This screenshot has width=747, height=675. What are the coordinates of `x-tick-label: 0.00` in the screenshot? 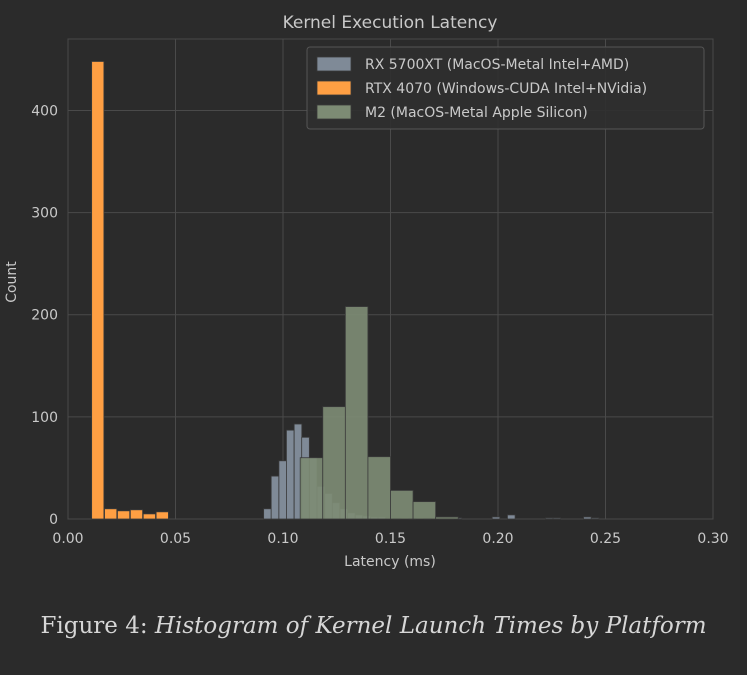 It's located at (67, 539).